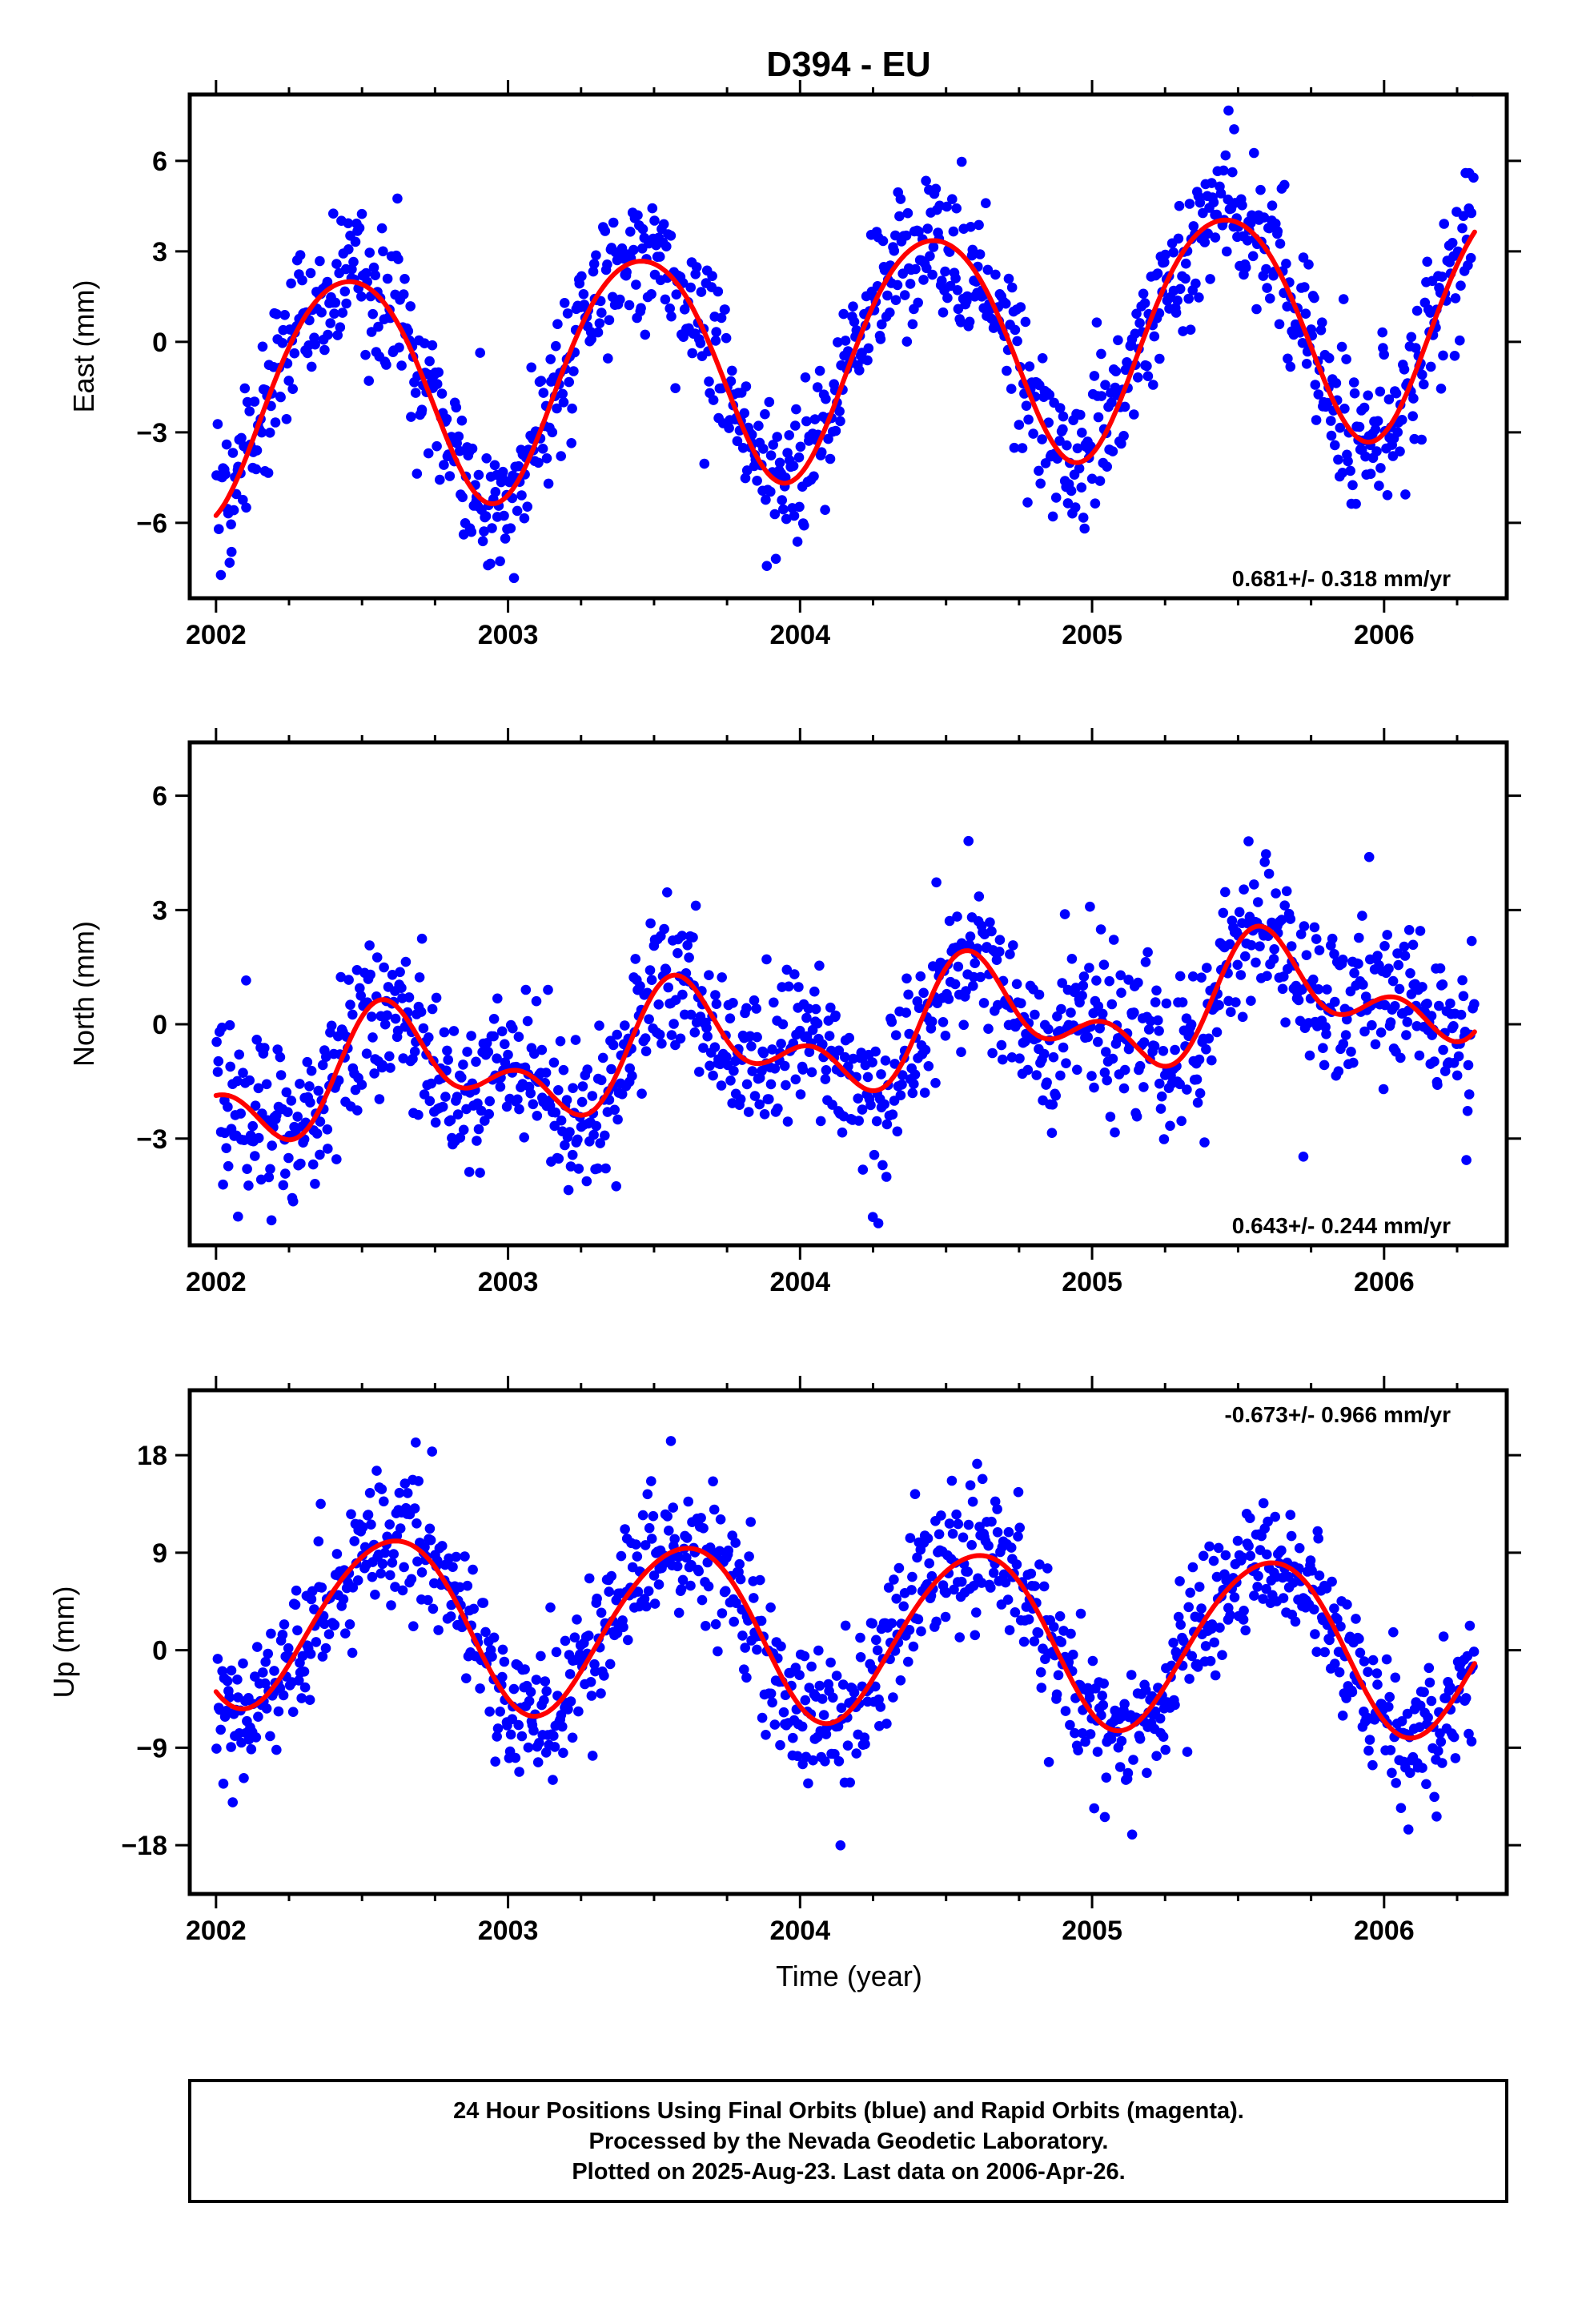  What do you see at coordinates (84, 994) in the screenshot?
I see `north-y-axis-label: North (mm)` at bounding box center [84, 994].